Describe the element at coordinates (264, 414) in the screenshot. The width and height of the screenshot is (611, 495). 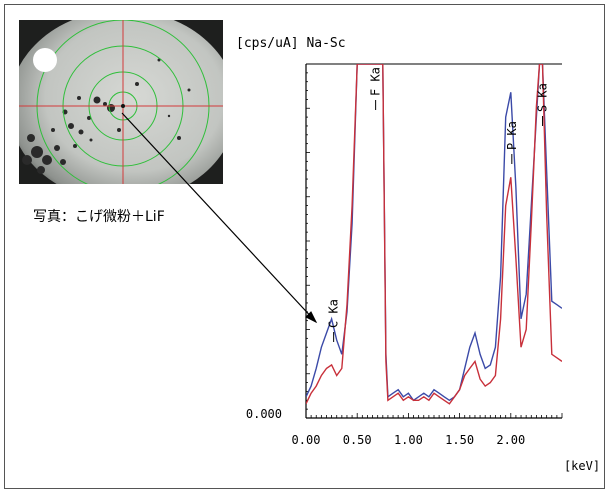
I see `y-tick-label: 0.000` at that location.